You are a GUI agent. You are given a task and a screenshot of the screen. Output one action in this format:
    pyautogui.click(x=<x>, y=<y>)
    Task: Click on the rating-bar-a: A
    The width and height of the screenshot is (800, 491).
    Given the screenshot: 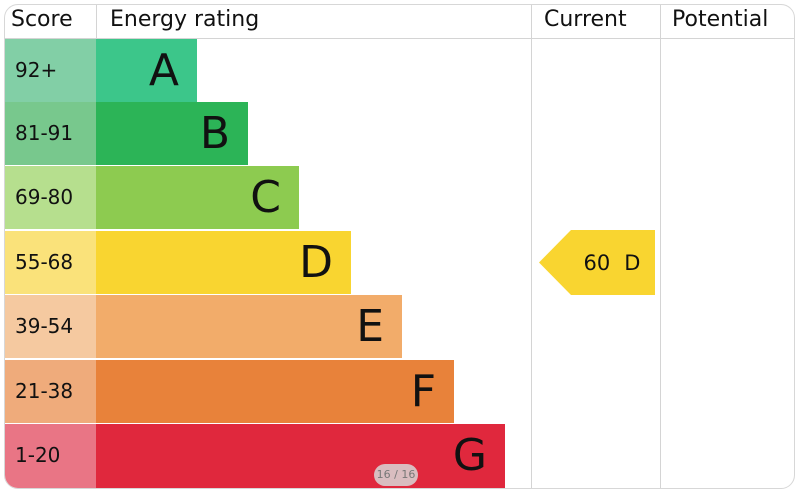 What is the action you would take?
    pyautogui.click(x=146, y=70)
    